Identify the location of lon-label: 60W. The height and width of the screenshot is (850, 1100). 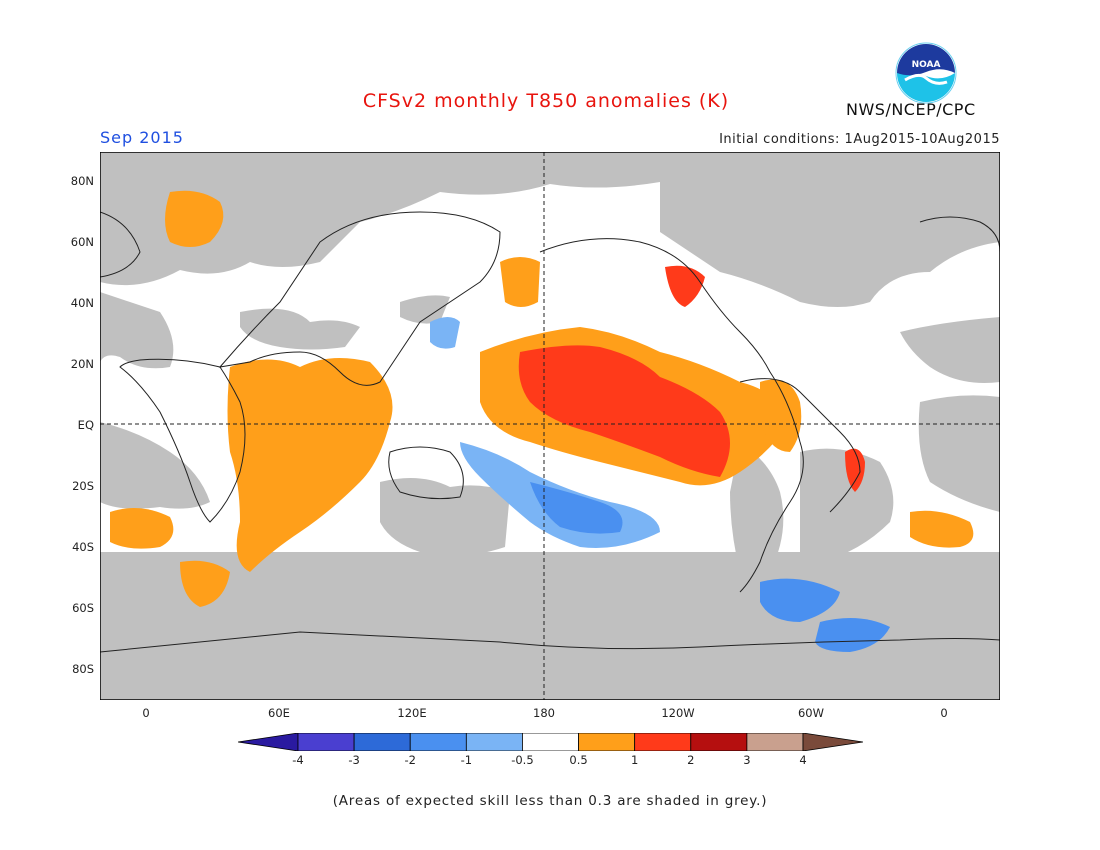
(810, 713).